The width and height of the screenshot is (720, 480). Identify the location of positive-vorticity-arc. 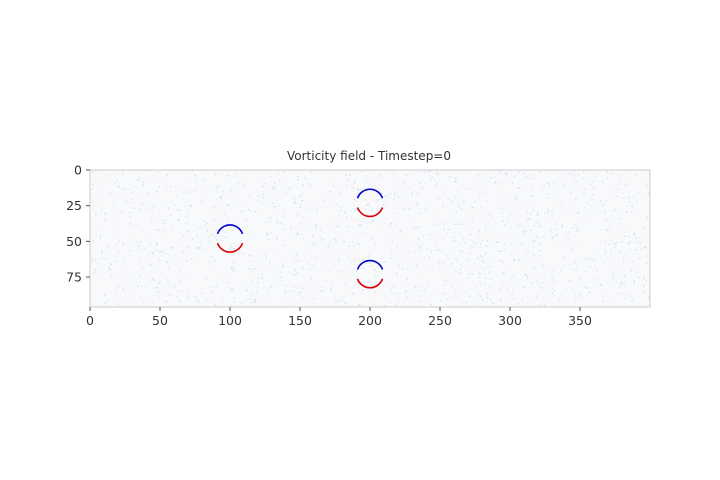
(230, 229).